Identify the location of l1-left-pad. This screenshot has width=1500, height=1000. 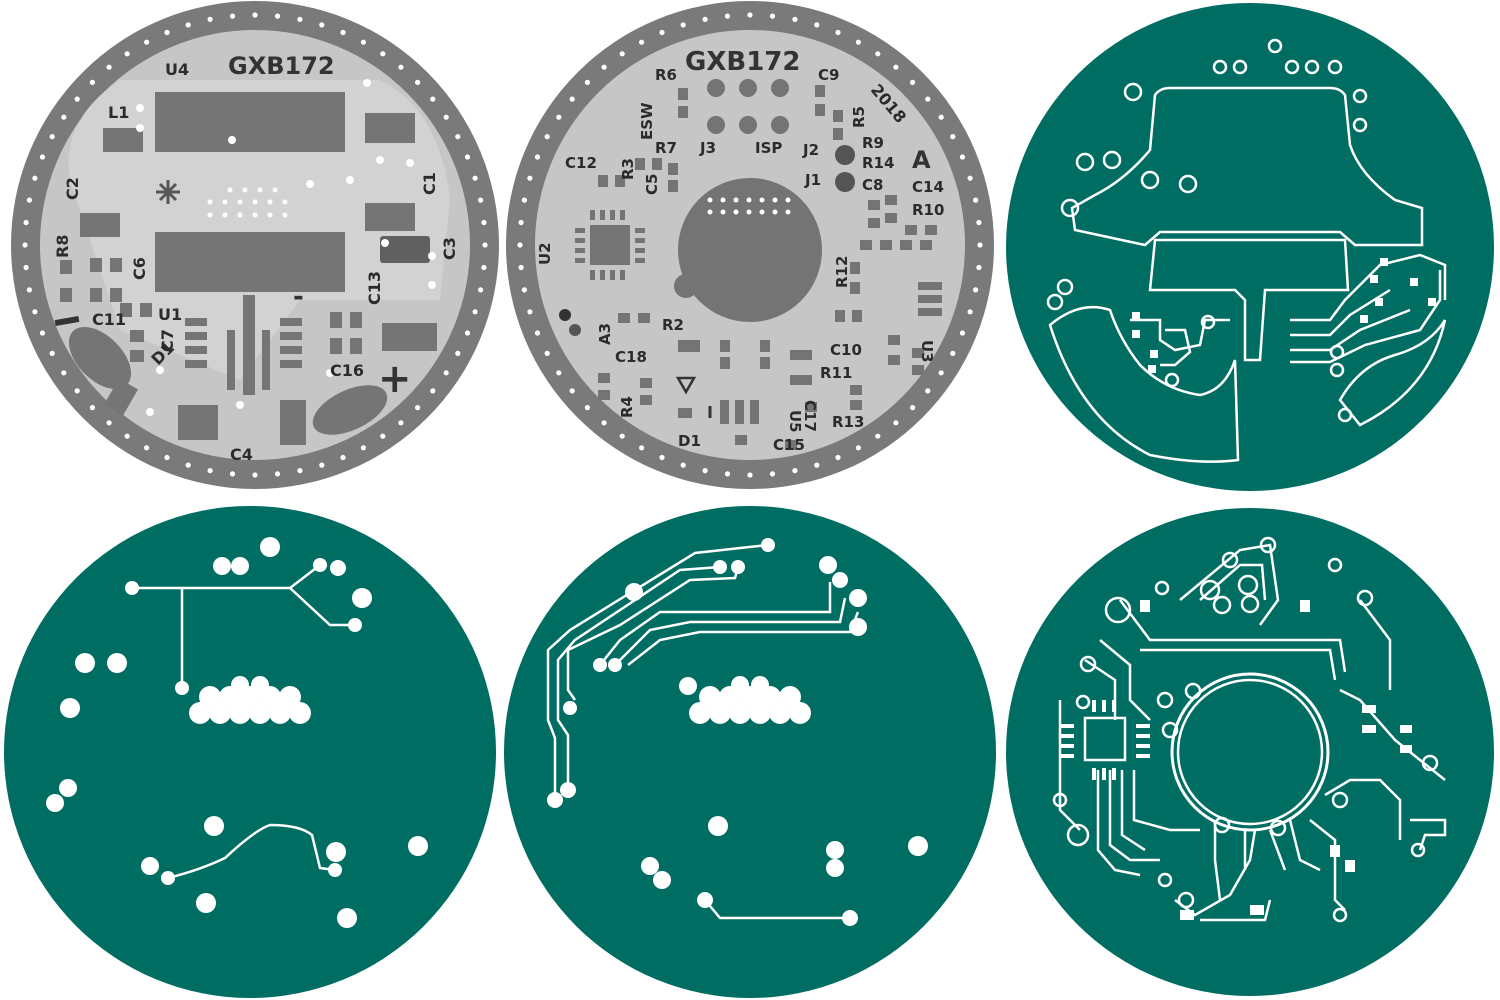
(123, 140).